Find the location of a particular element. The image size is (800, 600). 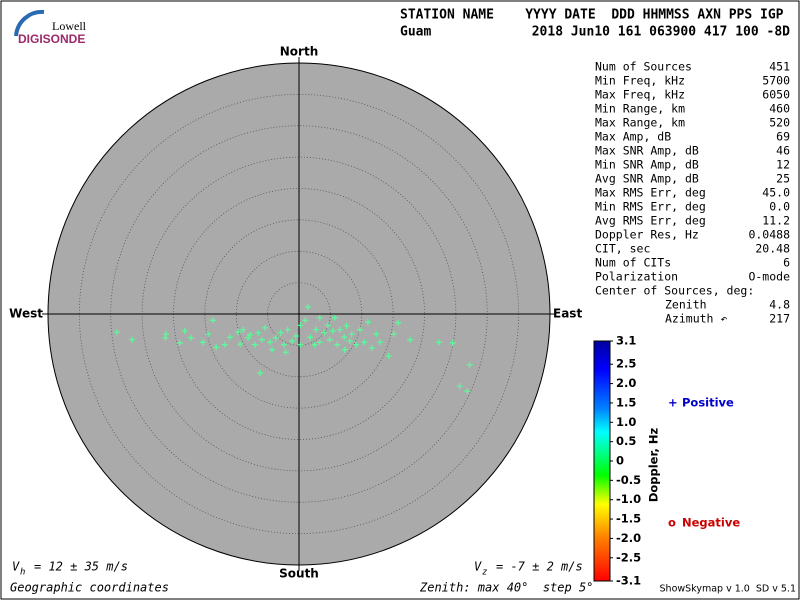

dir-east: East is located at coordinates (567, 314).